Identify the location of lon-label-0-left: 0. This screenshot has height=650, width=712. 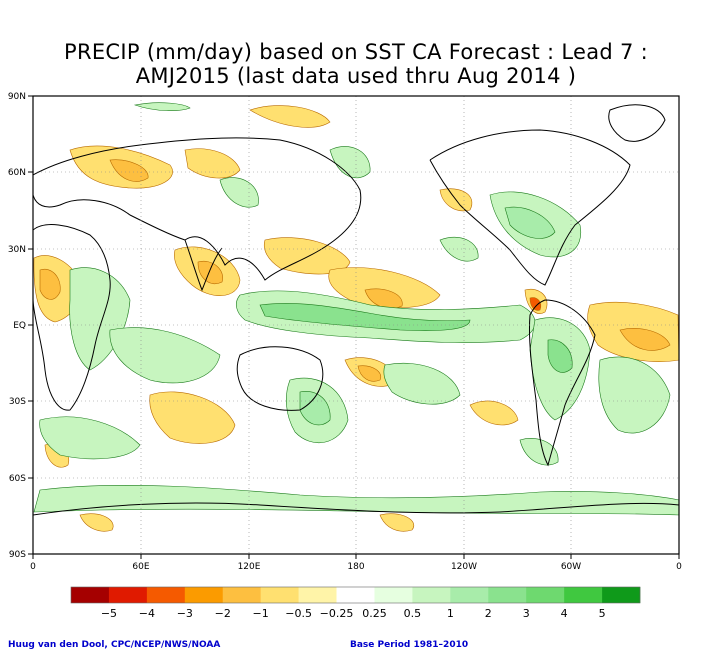
(33, 567).